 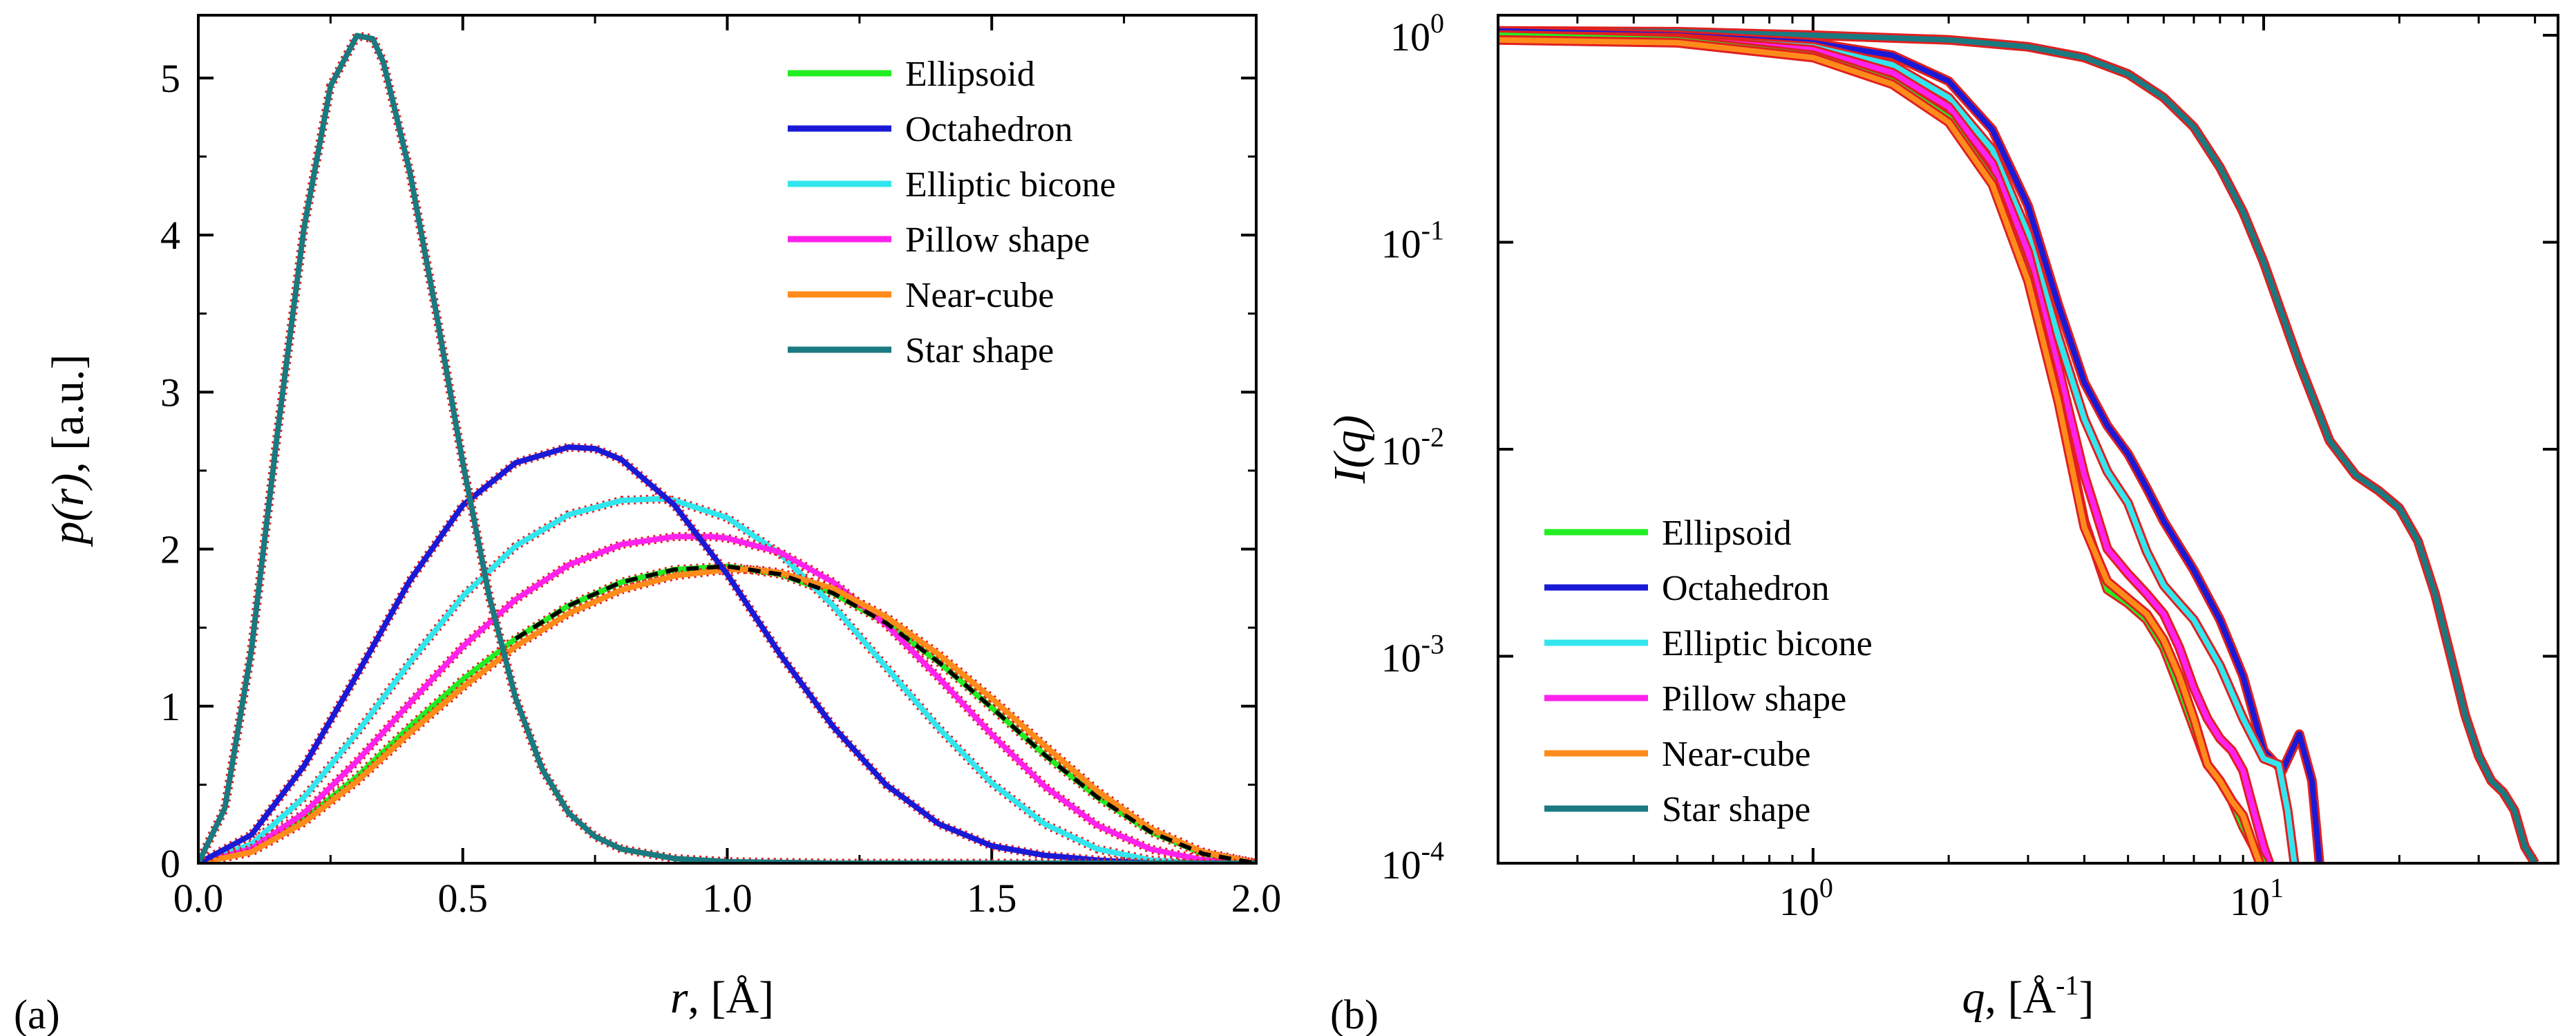 I want to click on panel-a-curve-elliptic-bicone, so click(x=727, y=680).